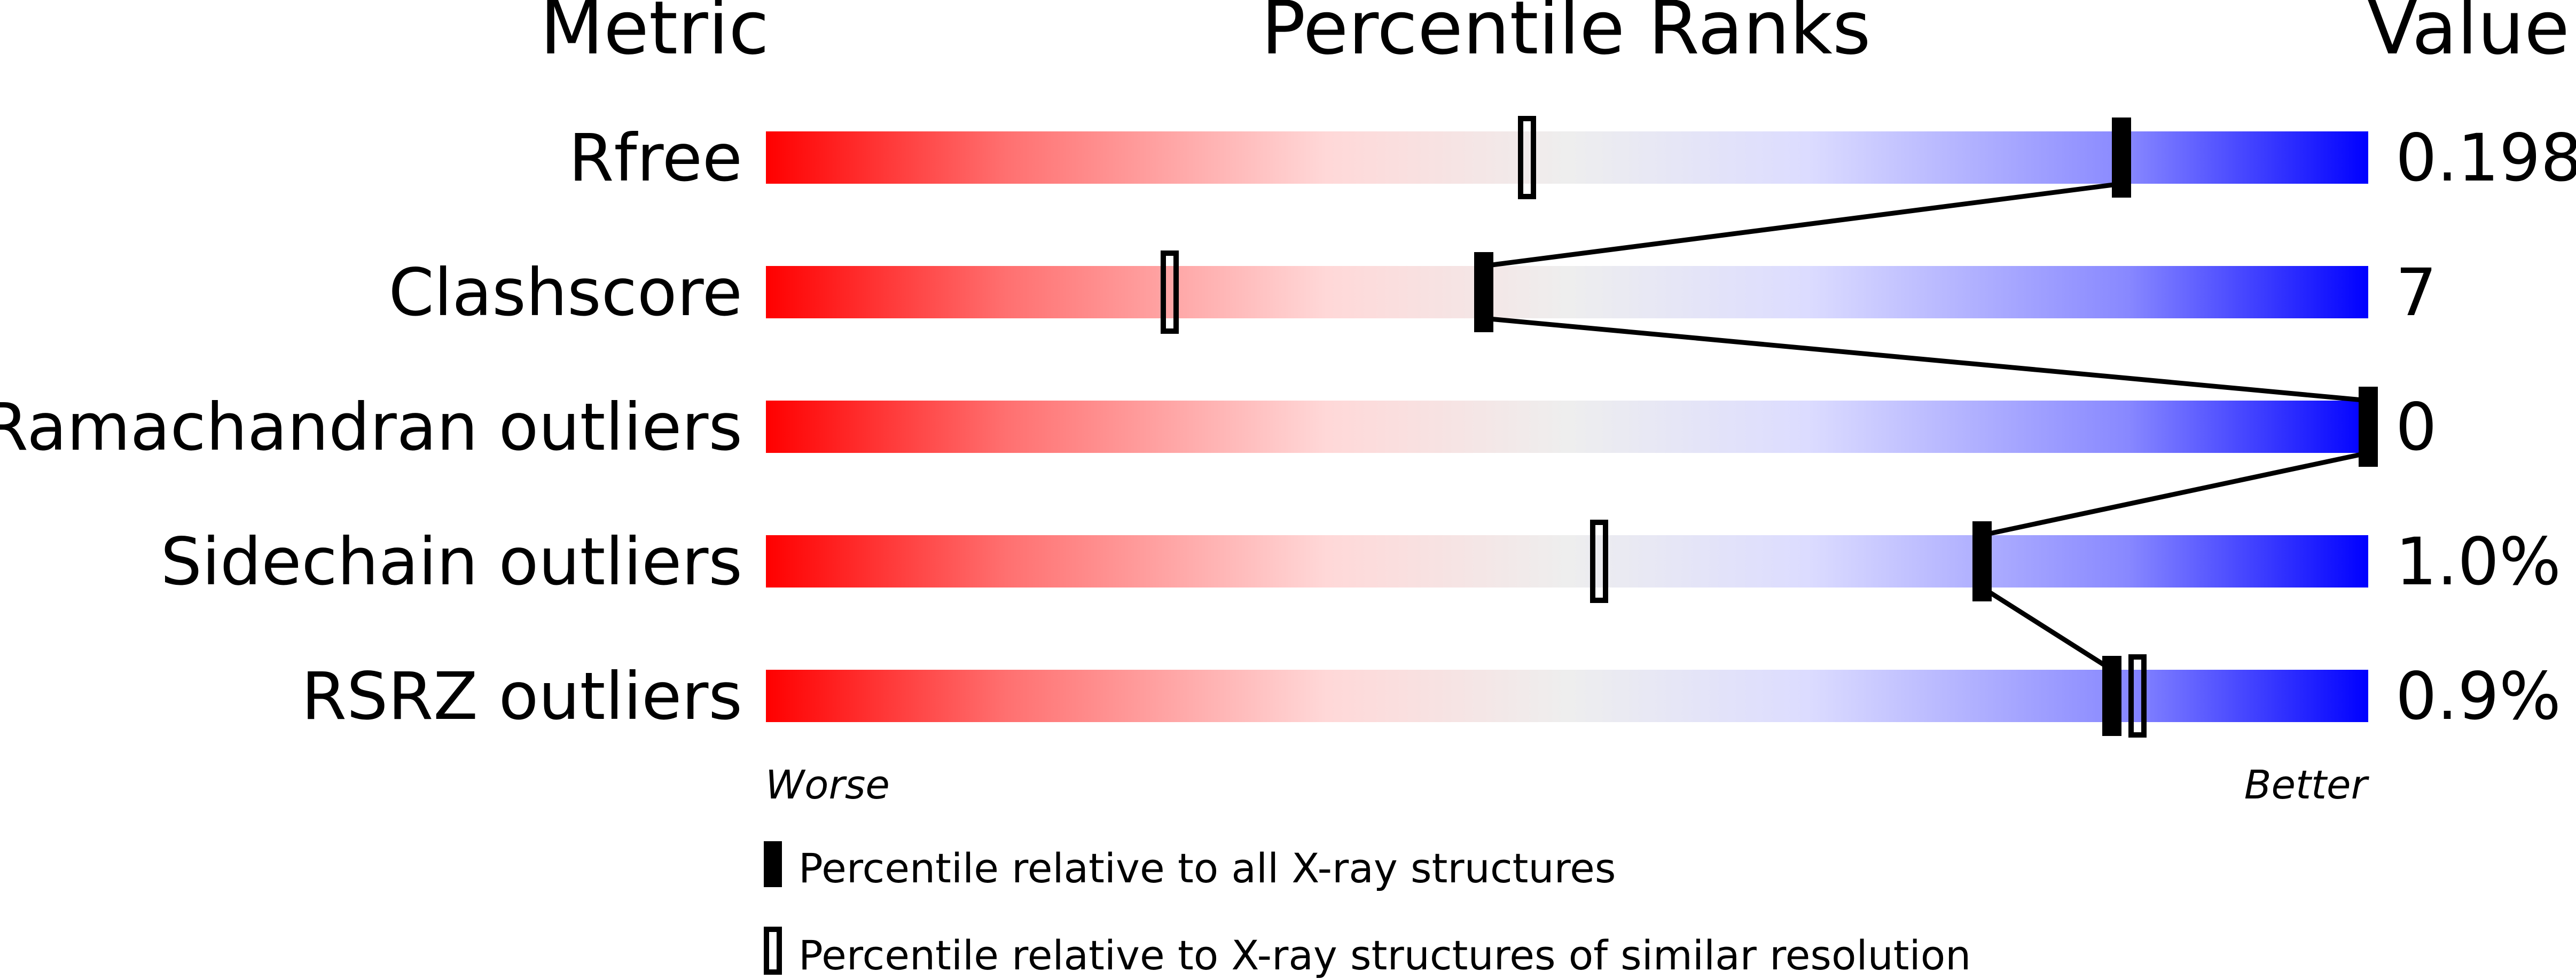  I want to click on header-metric: Metric, so click(654, 35).